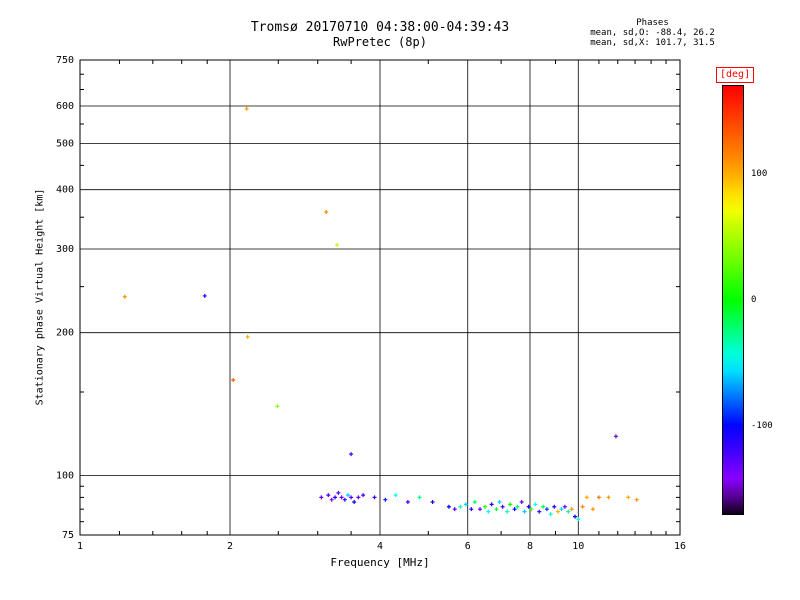  What do you see at coordinates (230, 546) in the screenshot?
I see `x-tick-label: 2` at bounding box center [230, 546].